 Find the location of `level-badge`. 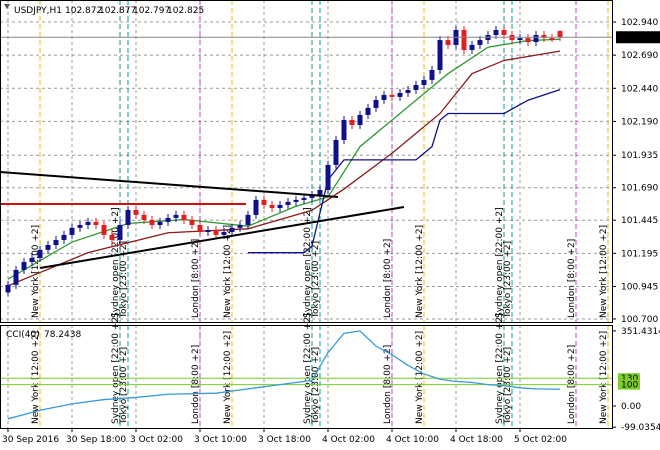

level-badge is located at coordinates (629, 378).